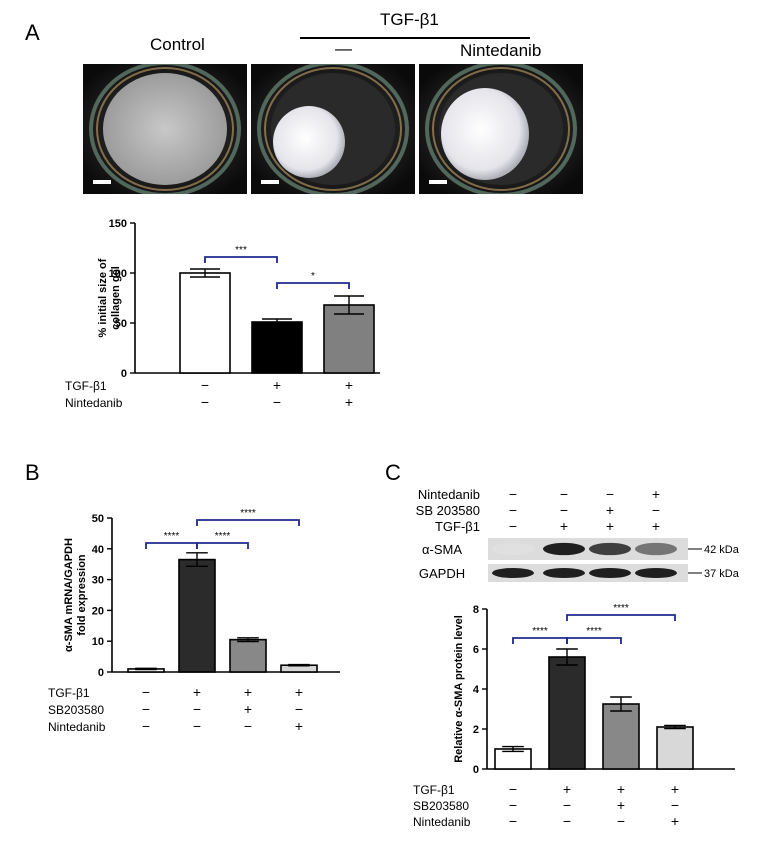 This screenshot has height=849, width=757. What do you see at coordinates (457, 526) in the screenshot?
I see `blot-treatment-label: TGF-β1` at bounding box center [457, 526].